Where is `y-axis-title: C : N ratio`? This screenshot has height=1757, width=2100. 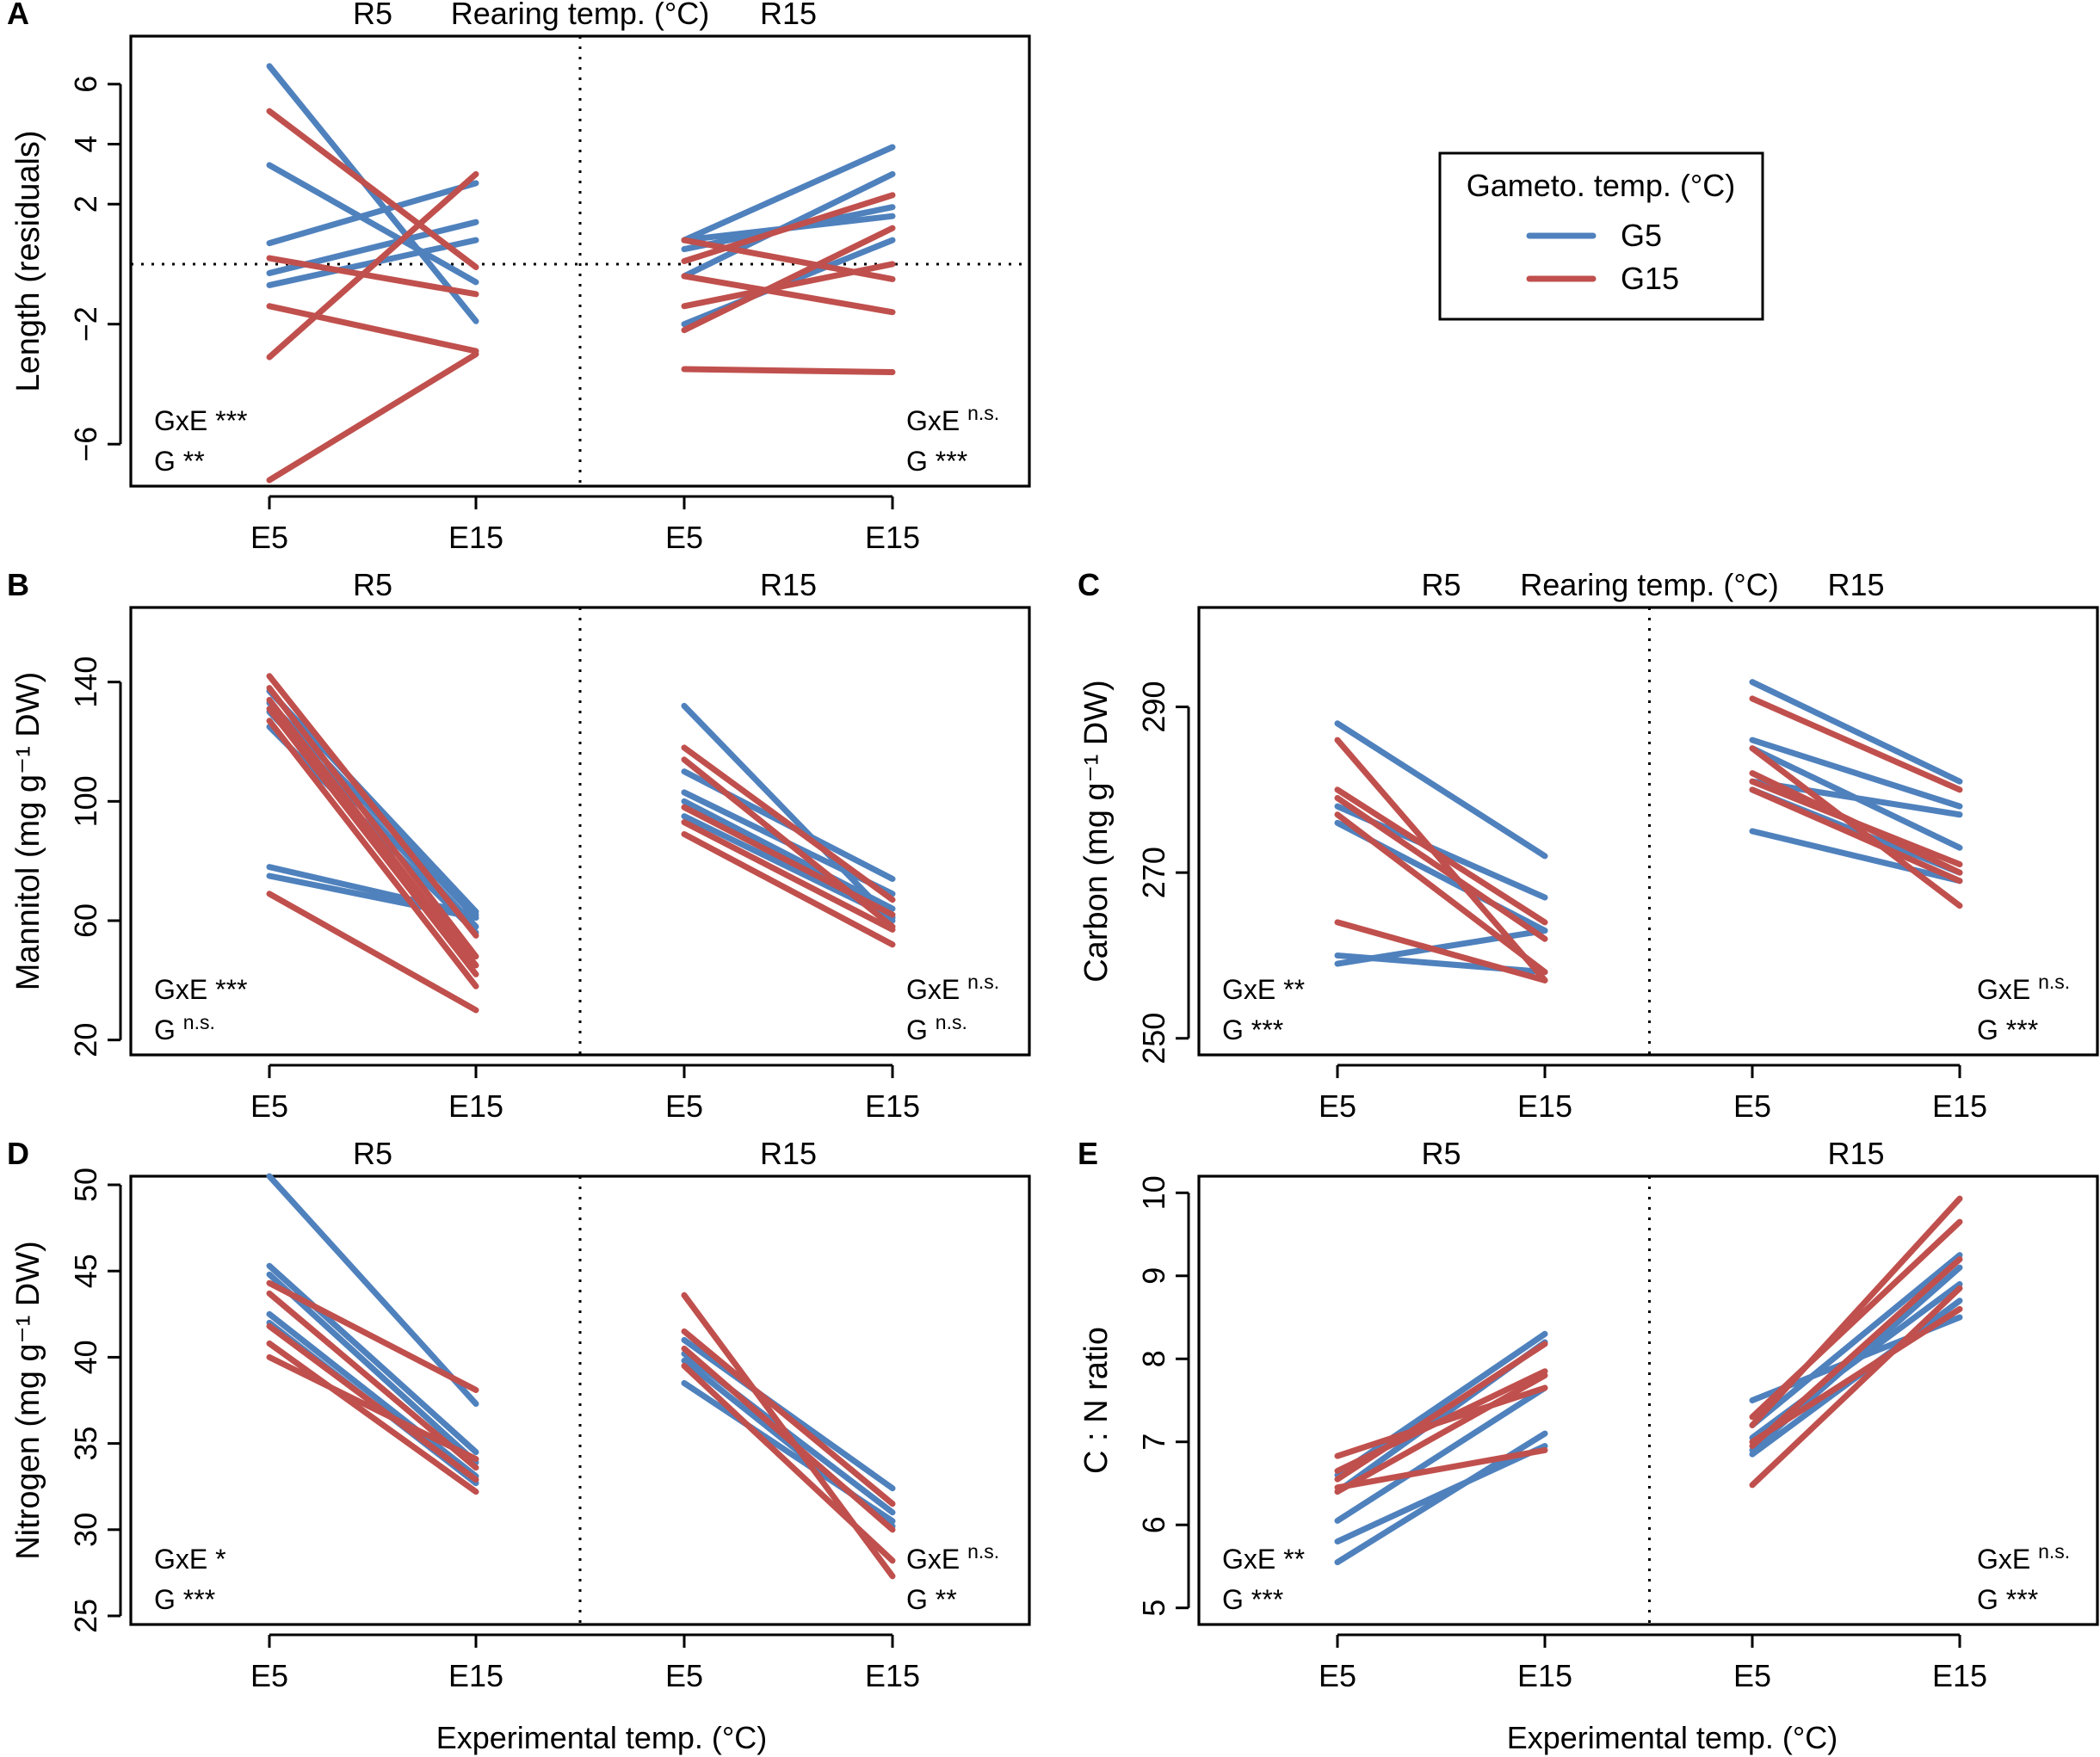 y-axis-title: C : N ratio is located at coordinates (1096, 1401).